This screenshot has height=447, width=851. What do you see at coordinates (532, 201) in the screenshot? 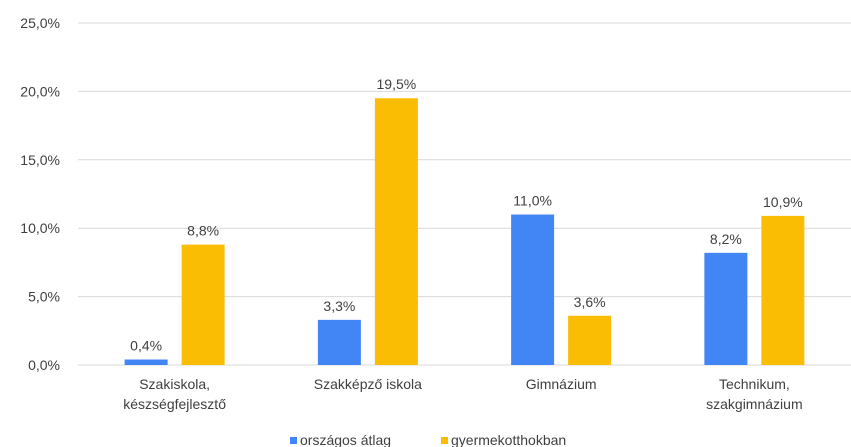
I see `data-label: 11,0%` at bounding box center [532, 201].